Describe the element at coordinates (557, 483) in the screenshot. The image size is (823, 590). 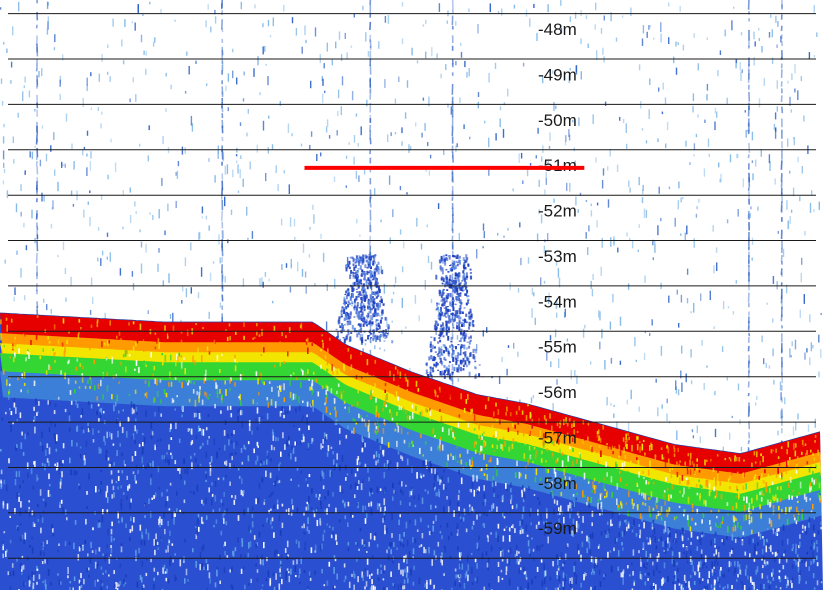
I see `depth-label: -58m` at that location.